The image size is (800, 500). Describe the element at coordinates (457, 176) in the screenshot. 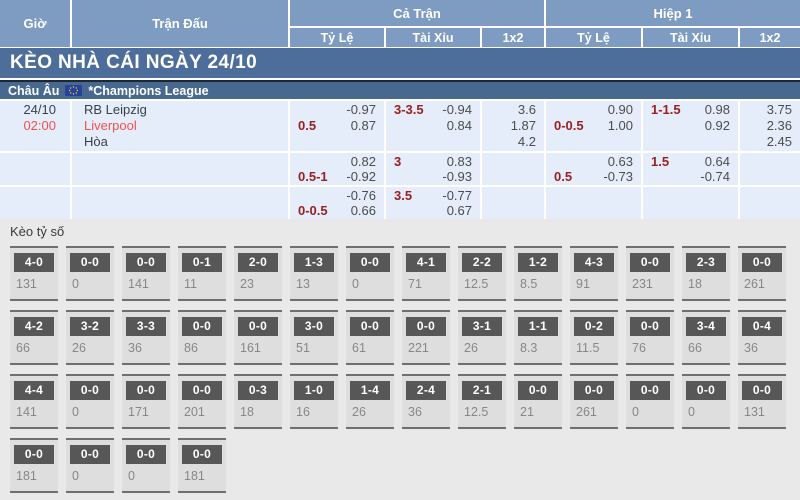

I see `odds-value: -0.93` at that location.